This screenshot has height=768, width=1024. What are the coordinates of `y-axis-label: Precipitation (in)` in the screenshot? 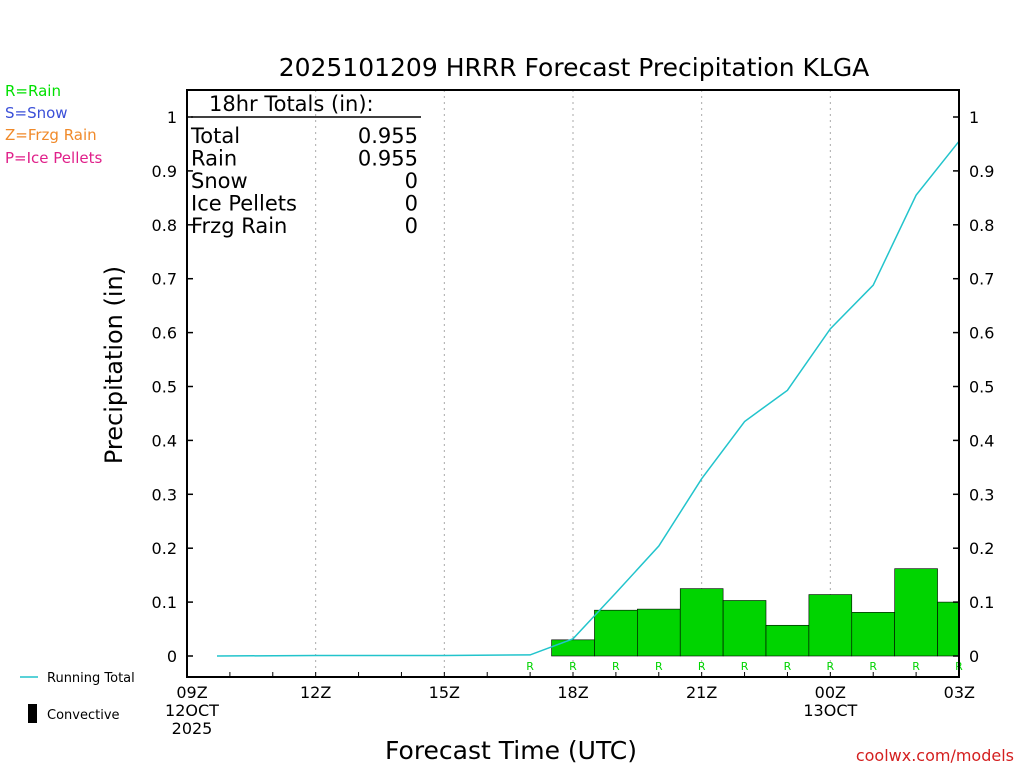 It's located at (114, 365).